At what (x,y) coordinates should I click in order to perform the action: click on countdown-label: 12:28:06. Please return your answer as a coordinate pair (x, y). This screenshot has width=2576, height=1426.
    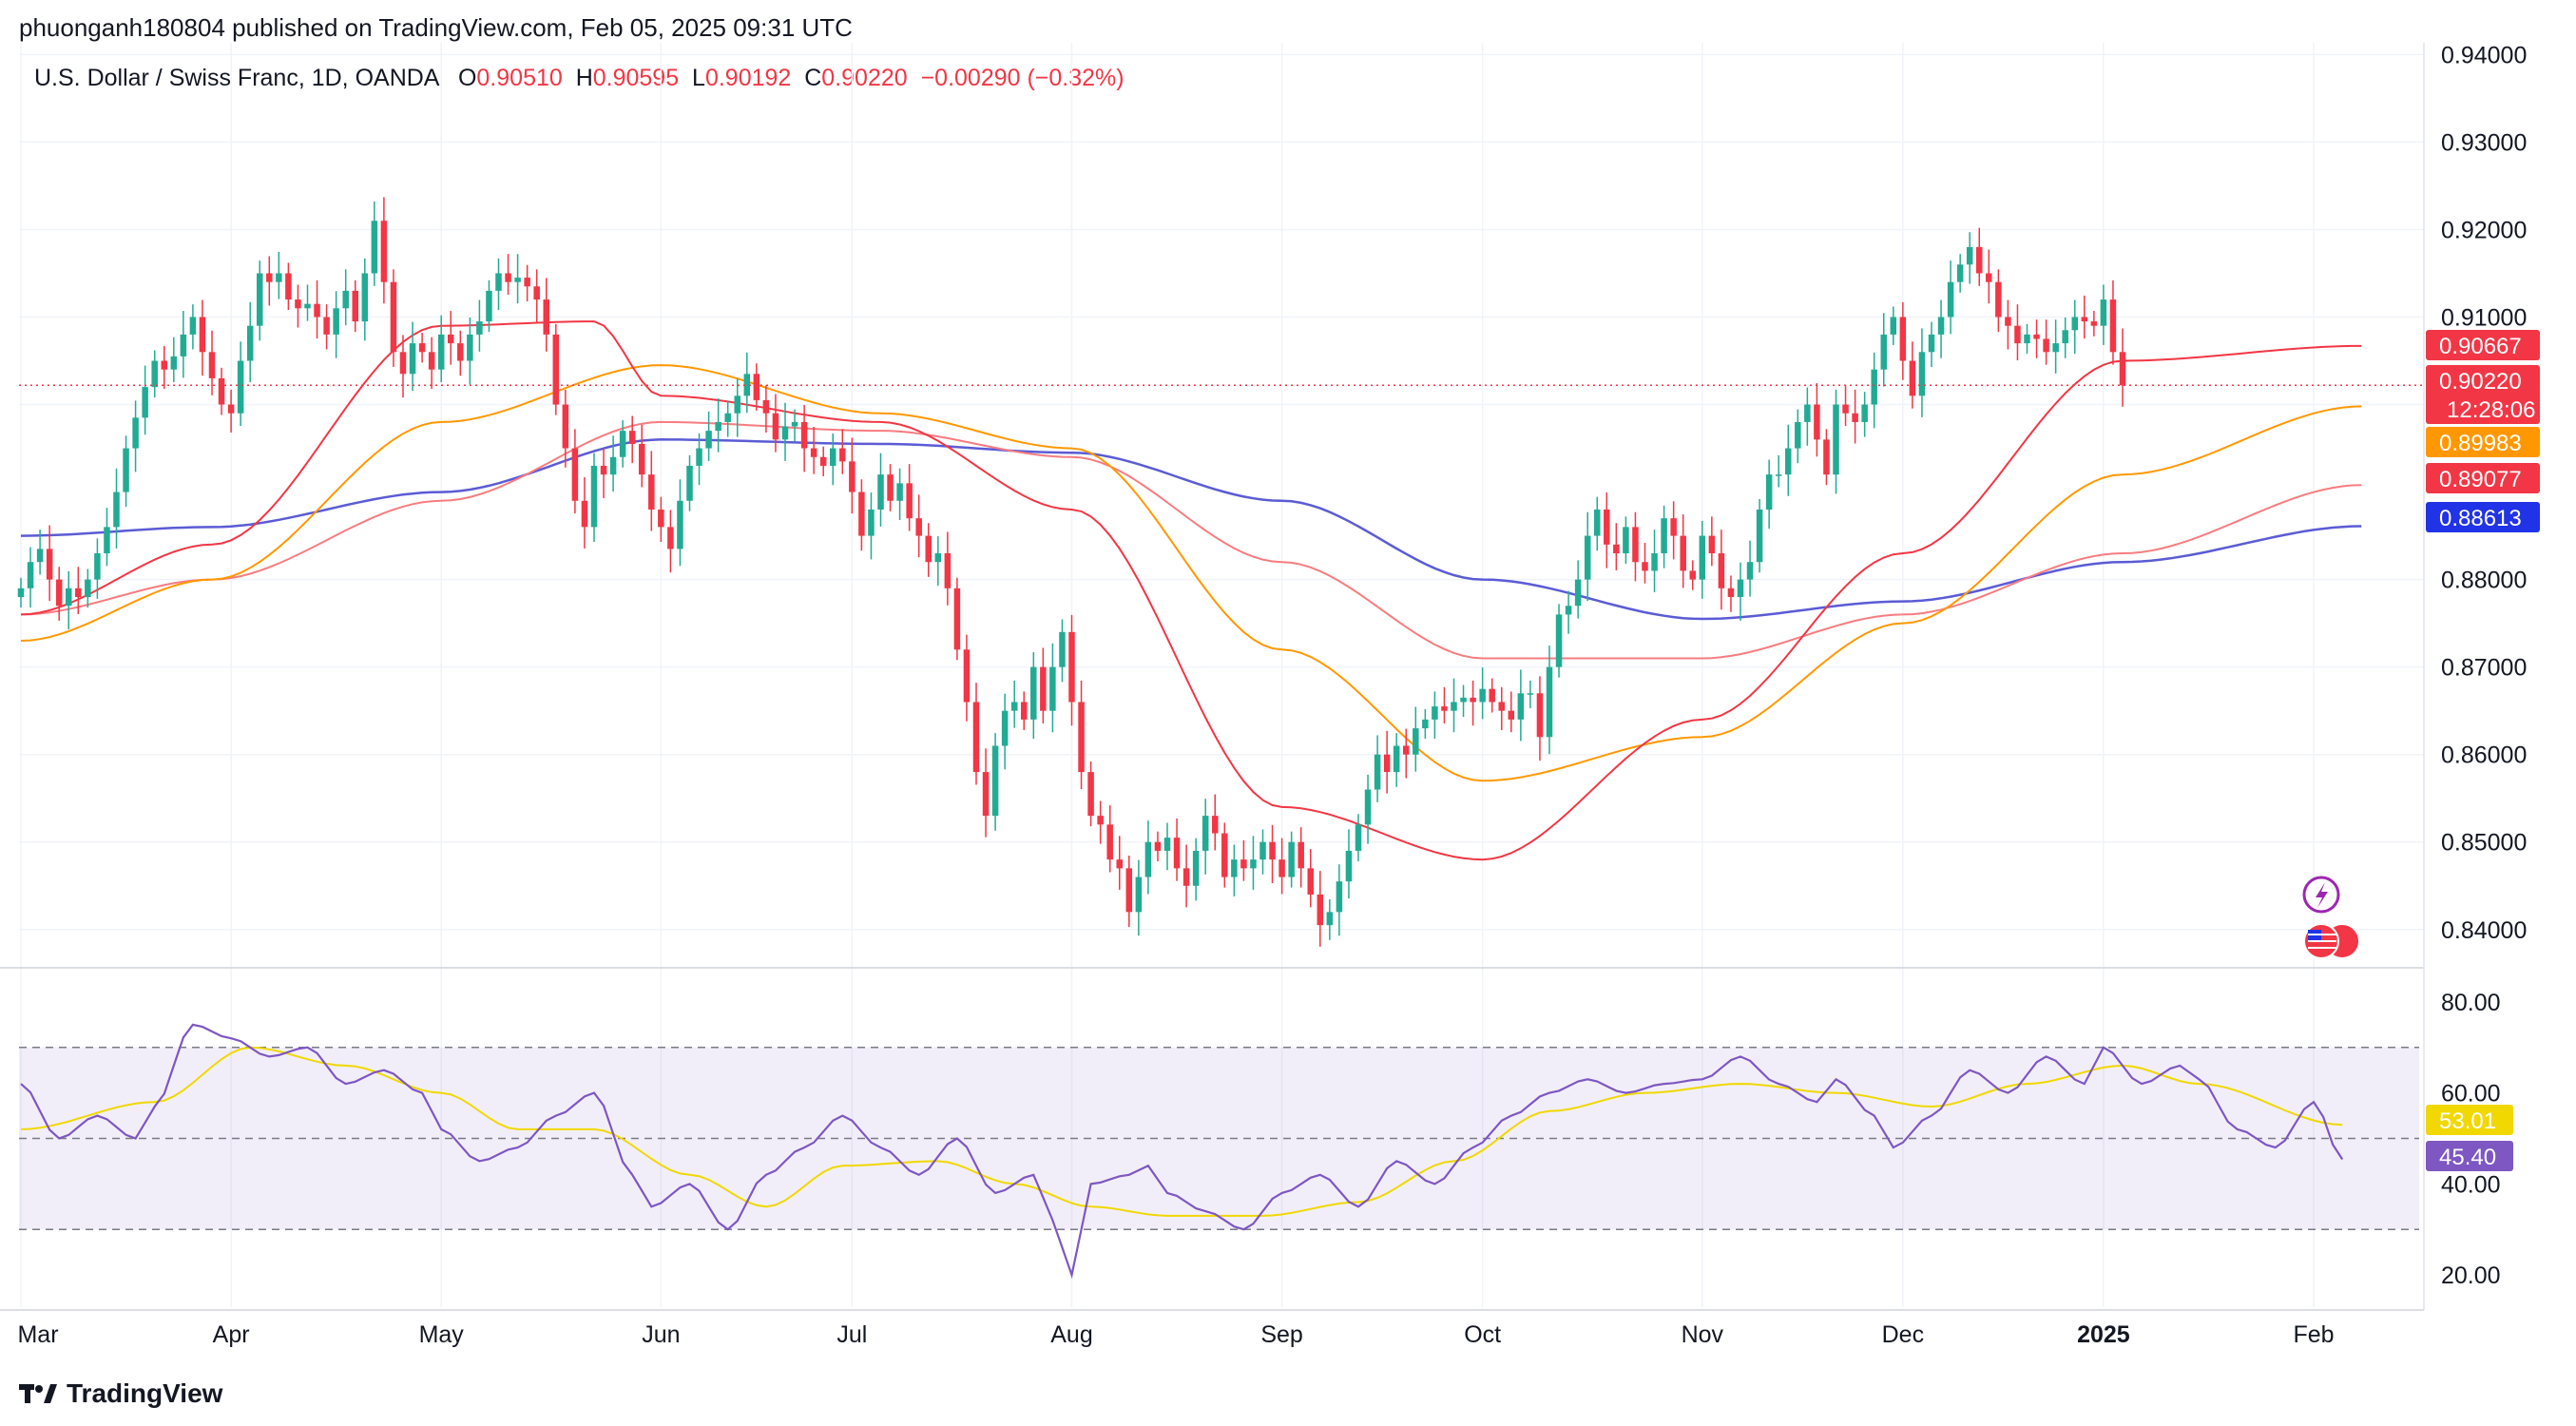
    Looking at the image, I should click on (2491, 410).